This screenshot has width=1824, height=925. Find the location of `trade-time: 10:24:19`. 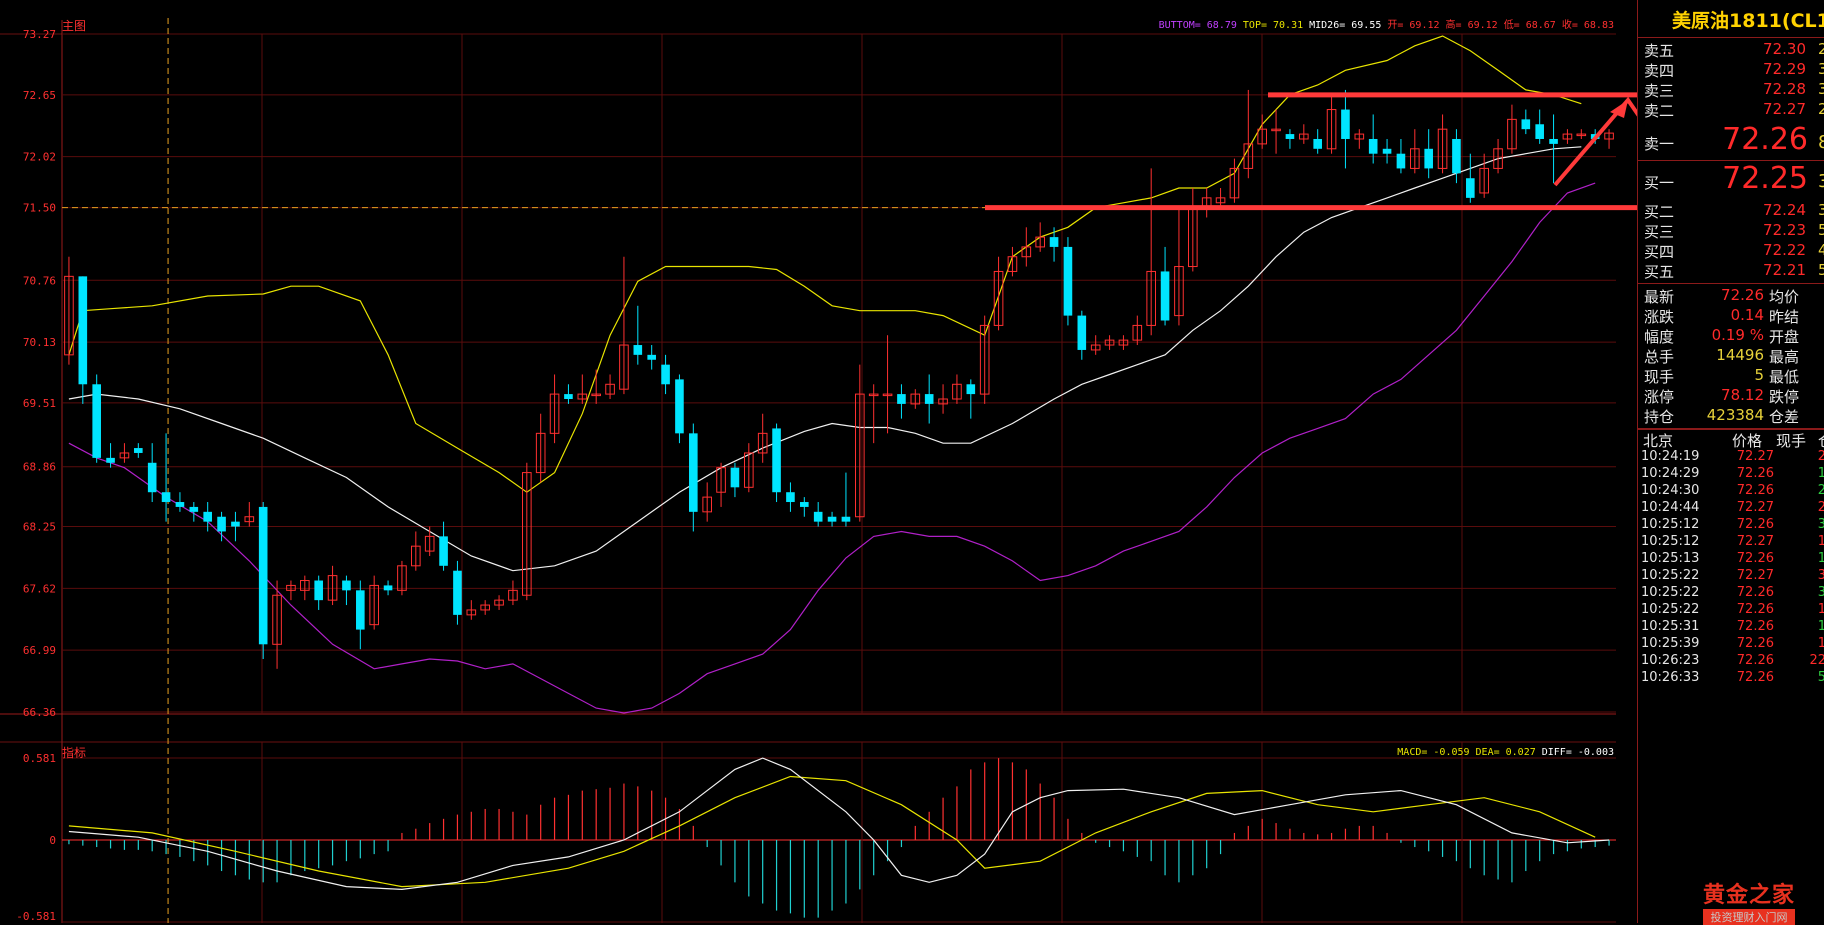

trade-time: 10:24:19 is located at coordinates (1670, 456).